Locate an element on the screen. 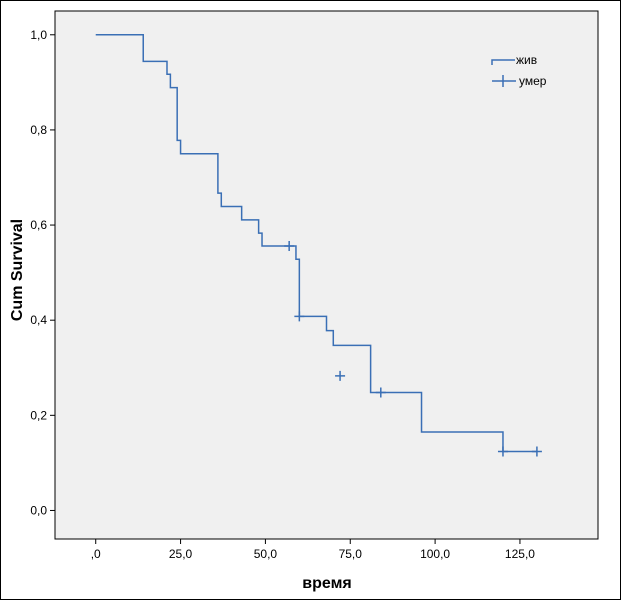 Image resolution: width=621 pixels, height=600 pixels. legend-line-sample is located at coordinates (503, 62).